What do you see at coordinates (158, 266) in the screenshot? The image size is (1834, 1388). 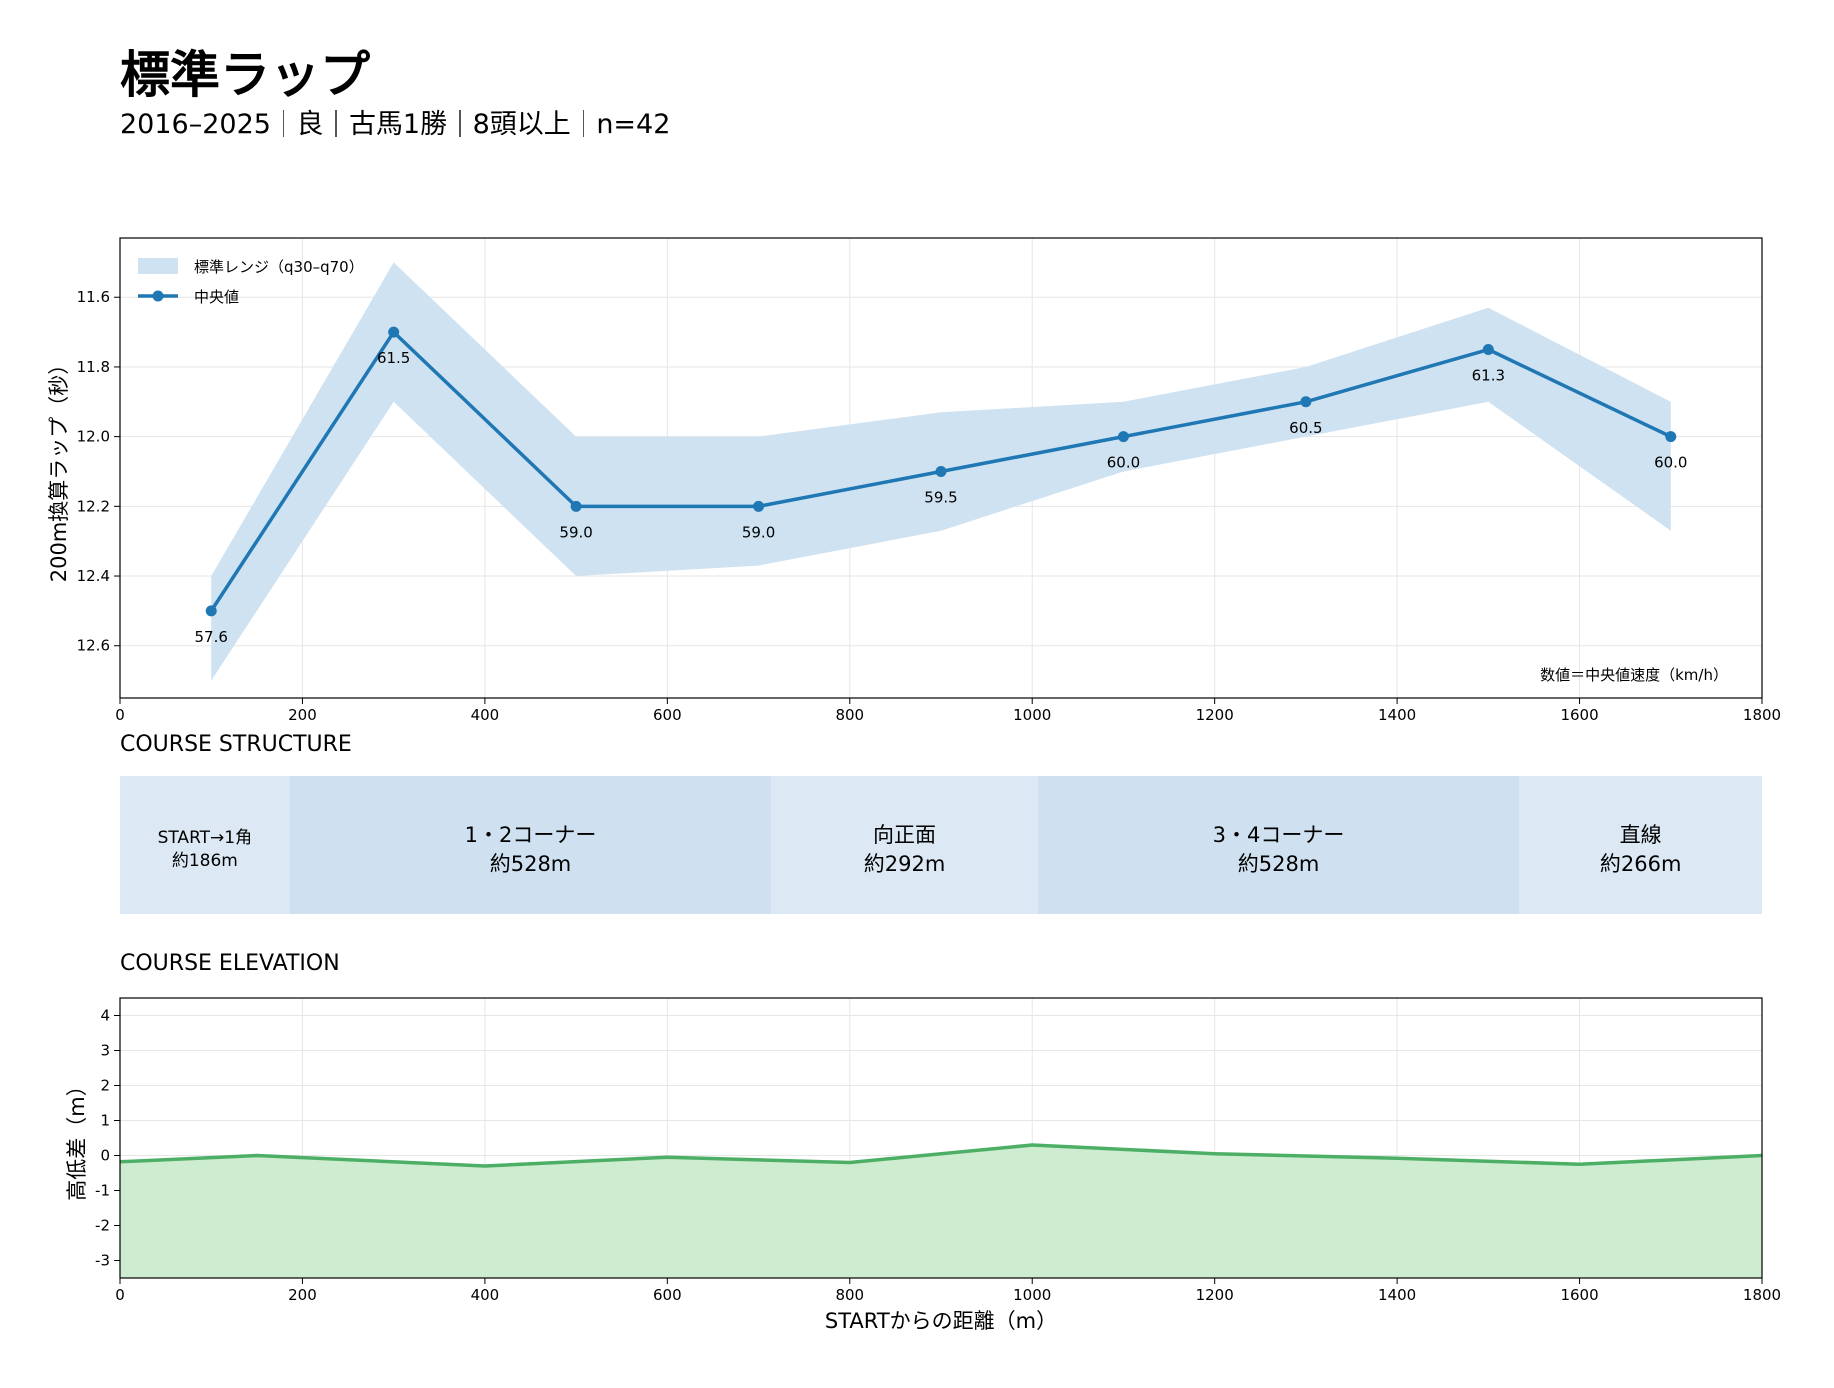 I see `legend-band-swatch` at bounding box center [158, 266].